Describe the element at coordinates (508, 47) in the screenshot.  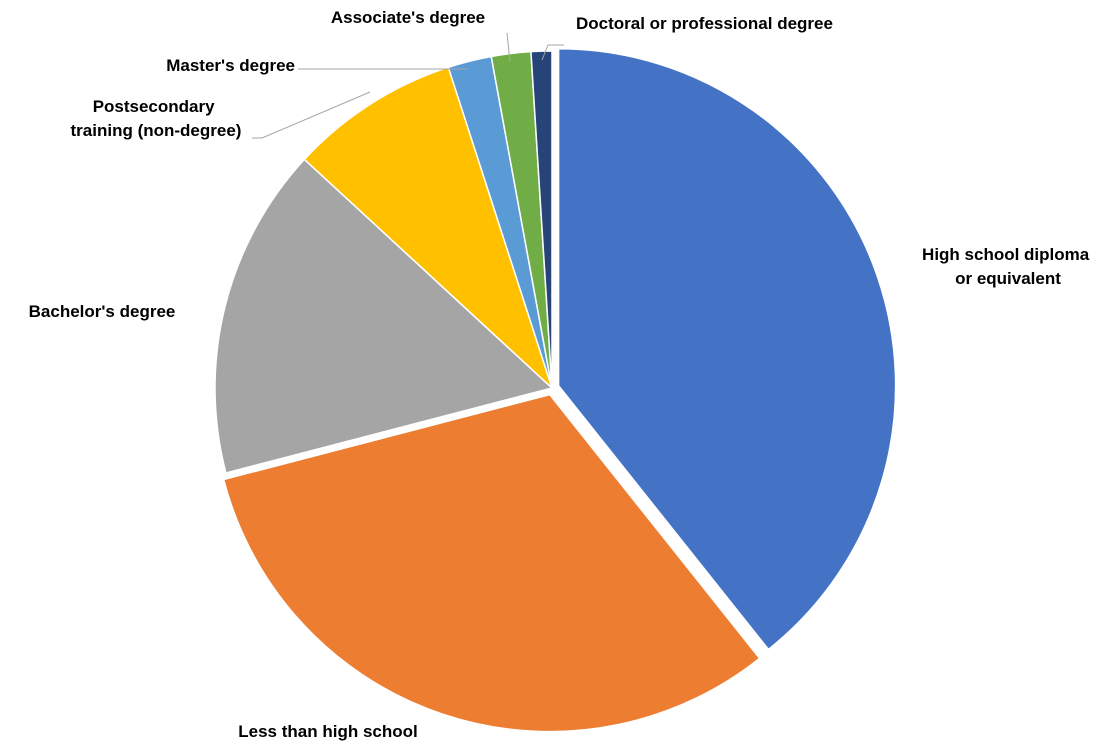
I see `leader-line-associates` at that location.